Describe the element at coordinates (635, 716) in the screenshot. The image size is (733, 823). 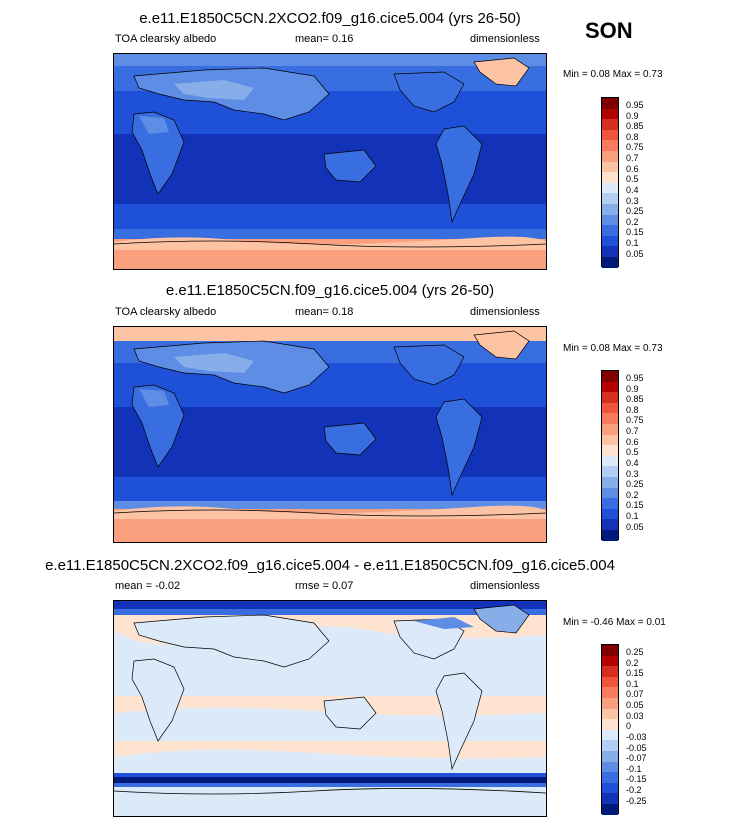
I see `panel3-colorbar-label: 0.03` at that location.